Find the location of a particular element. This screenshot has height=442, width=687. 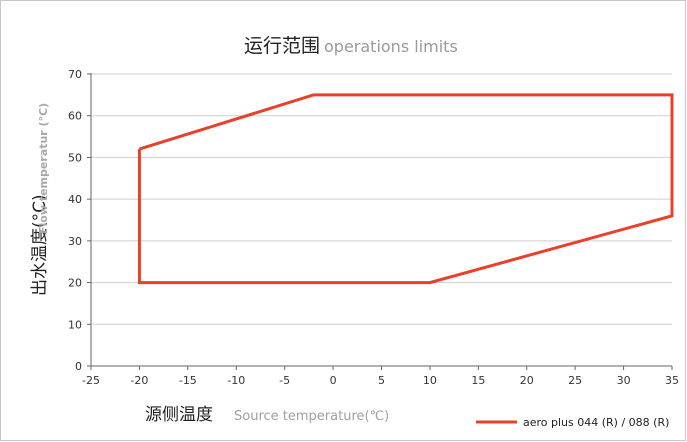

legend: aero plus 044 (R) / 088 (R) is located at coordinates (572, 422).